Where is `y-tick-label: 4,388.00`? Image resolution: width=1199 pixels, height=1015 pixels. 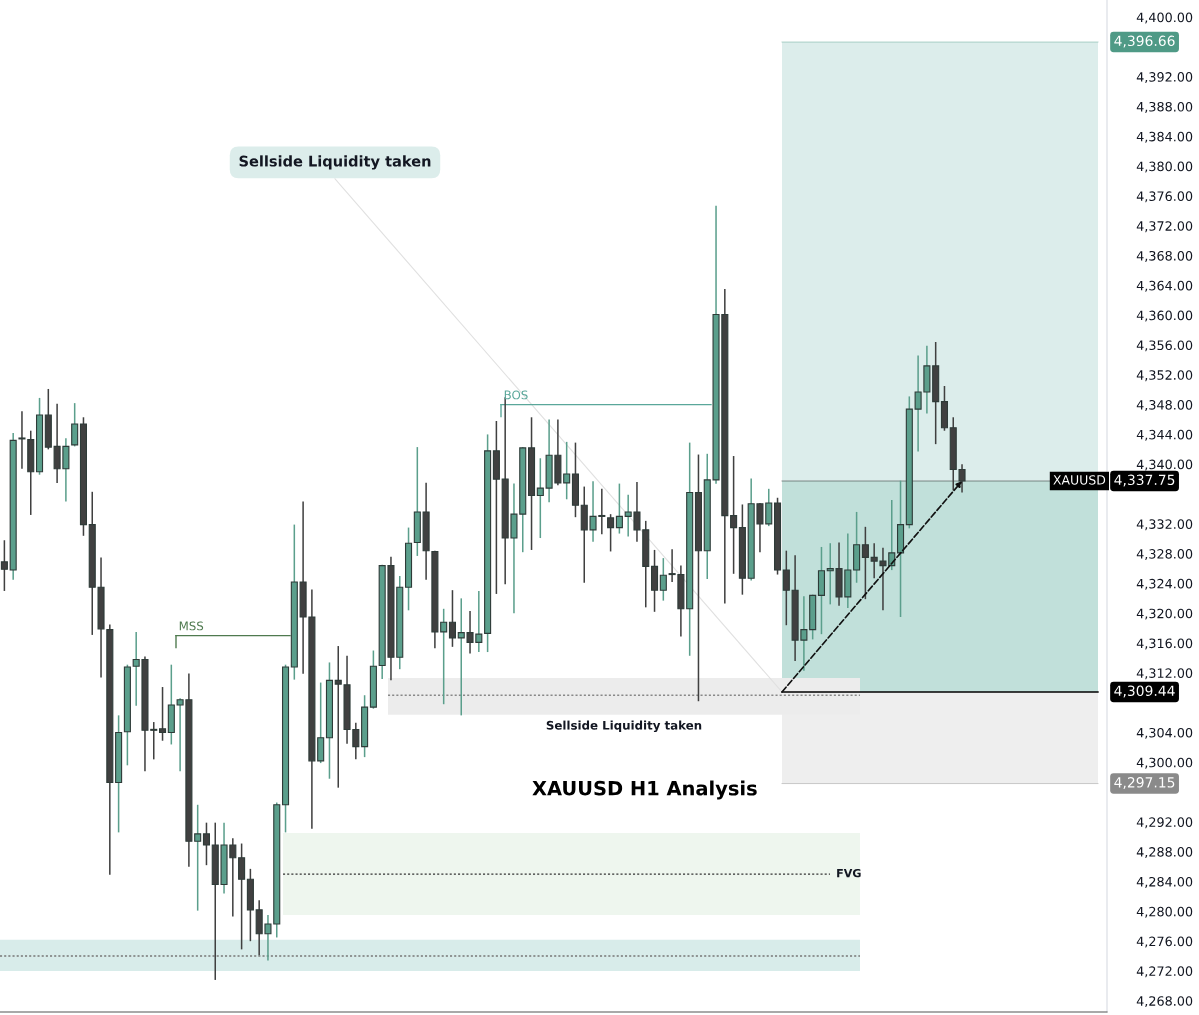
y-tick-label: 4,388.00 is located at coordinates (1164, 107).